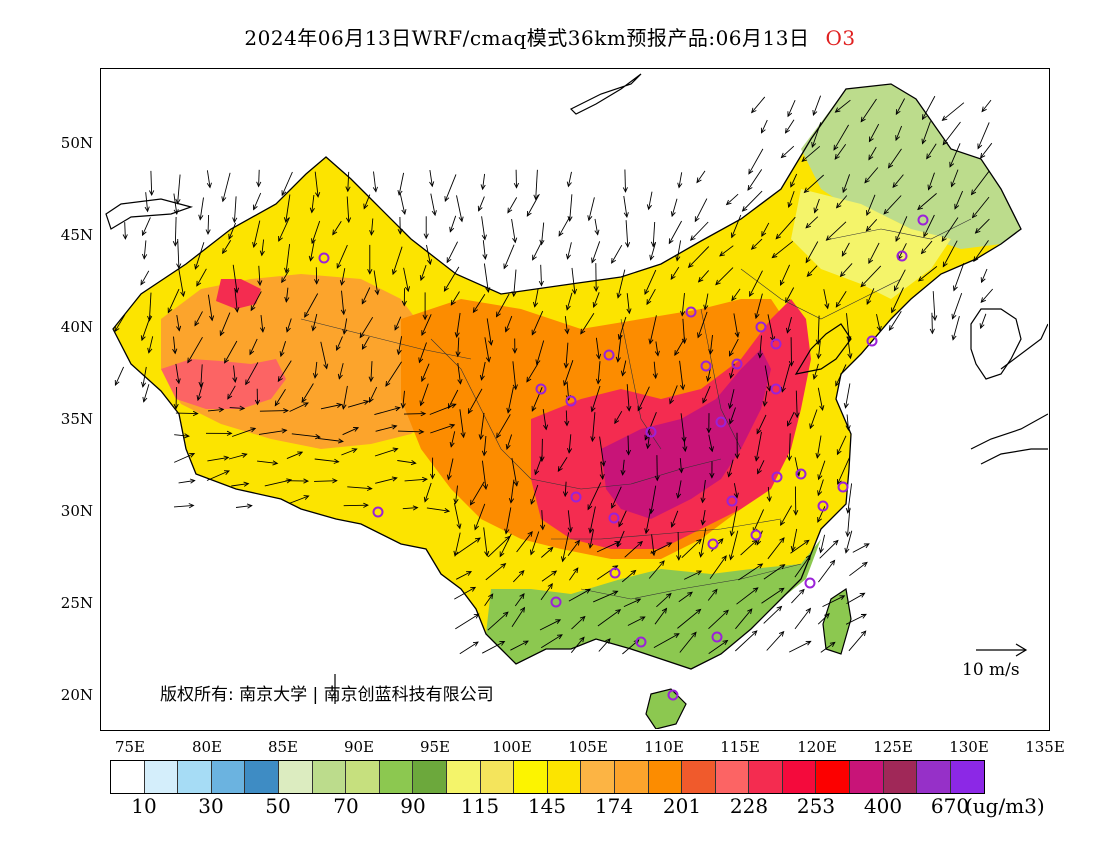 The height and width of the screenshot is (850, 1100). I want to click on copyright-text: 版权所有: 南京大学 | 南京创蓝科技有限公司, so click(327, 695).